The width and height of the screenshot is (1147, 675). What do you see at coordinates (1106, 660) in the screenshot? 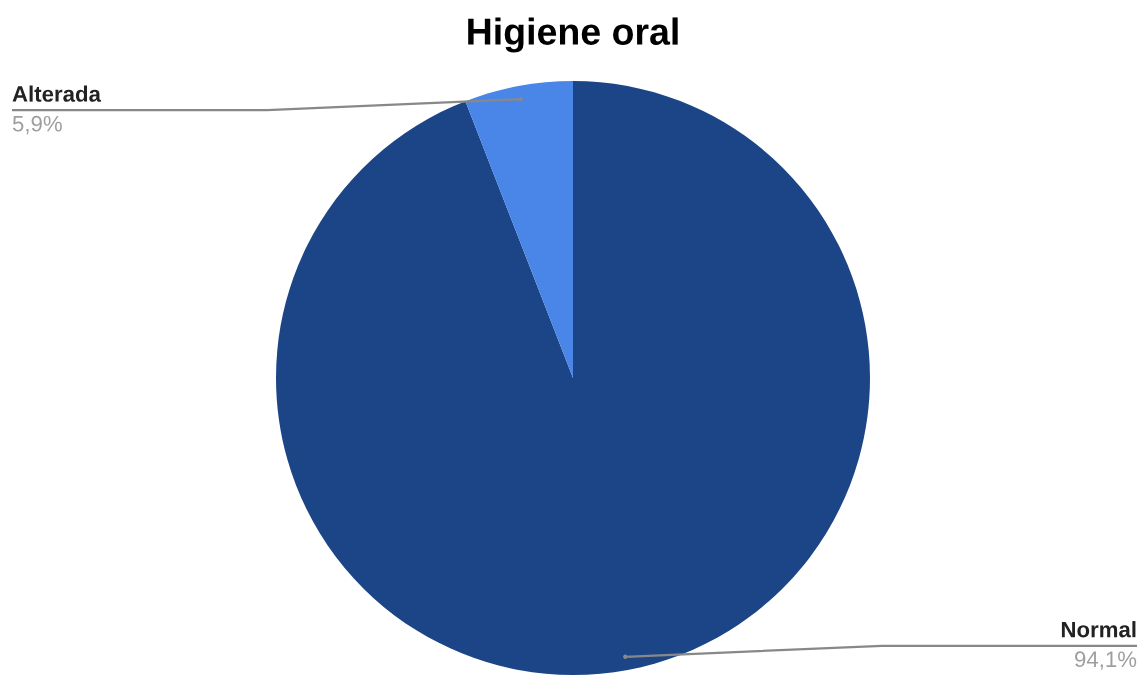
I see `data-label: 94,1%` at bounding box center [1106, 660].